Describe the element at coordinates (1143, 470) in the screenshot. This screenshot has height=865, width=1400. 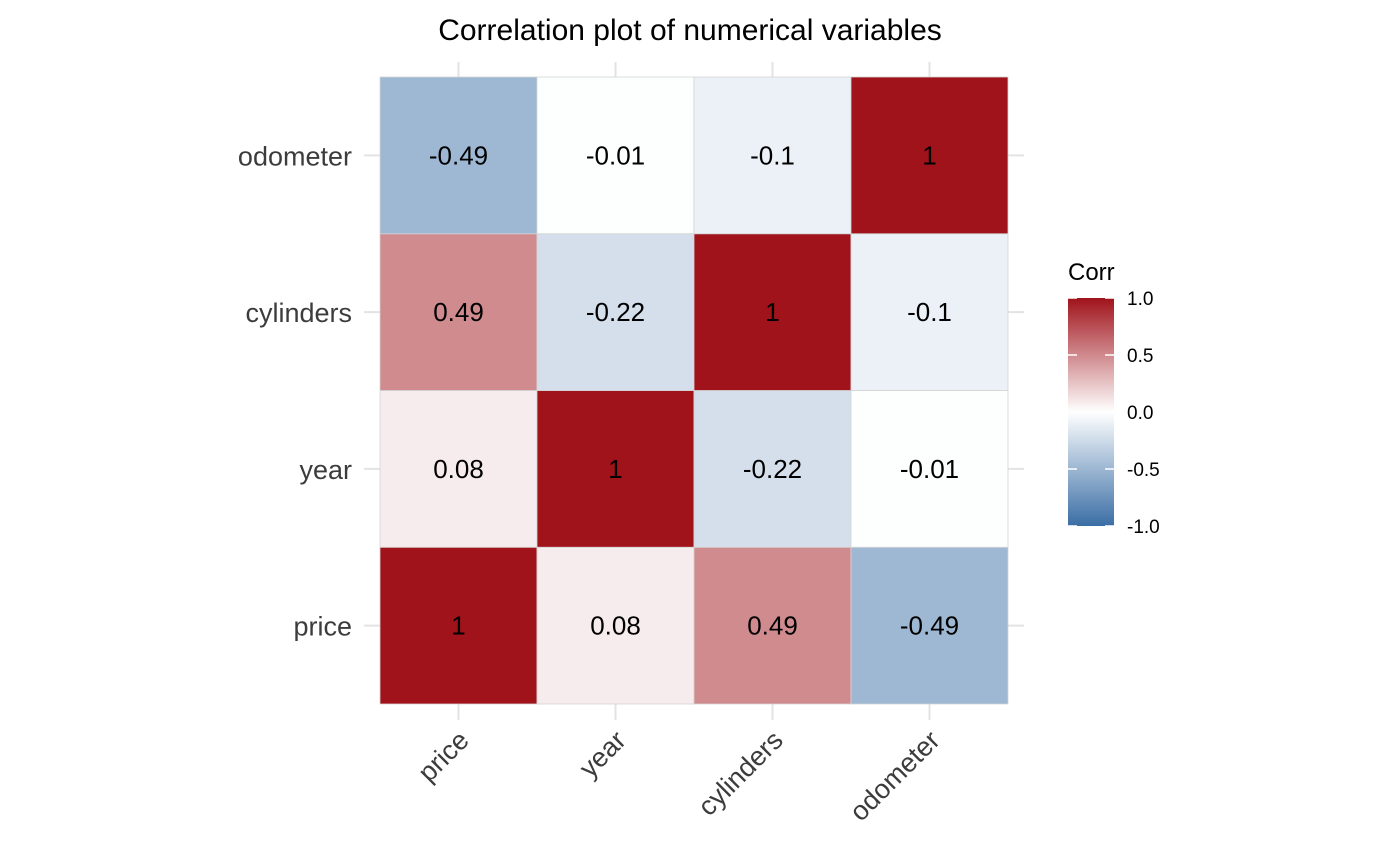
I see `legend-tick-label: -0.5` at that location.